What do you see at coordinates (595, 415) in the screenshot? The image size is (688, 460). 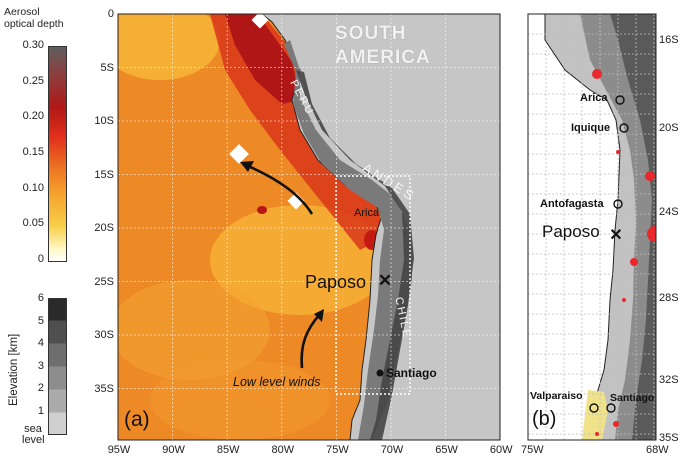 I see `panel-b-aod-patch` at bounding box center [595, 415].